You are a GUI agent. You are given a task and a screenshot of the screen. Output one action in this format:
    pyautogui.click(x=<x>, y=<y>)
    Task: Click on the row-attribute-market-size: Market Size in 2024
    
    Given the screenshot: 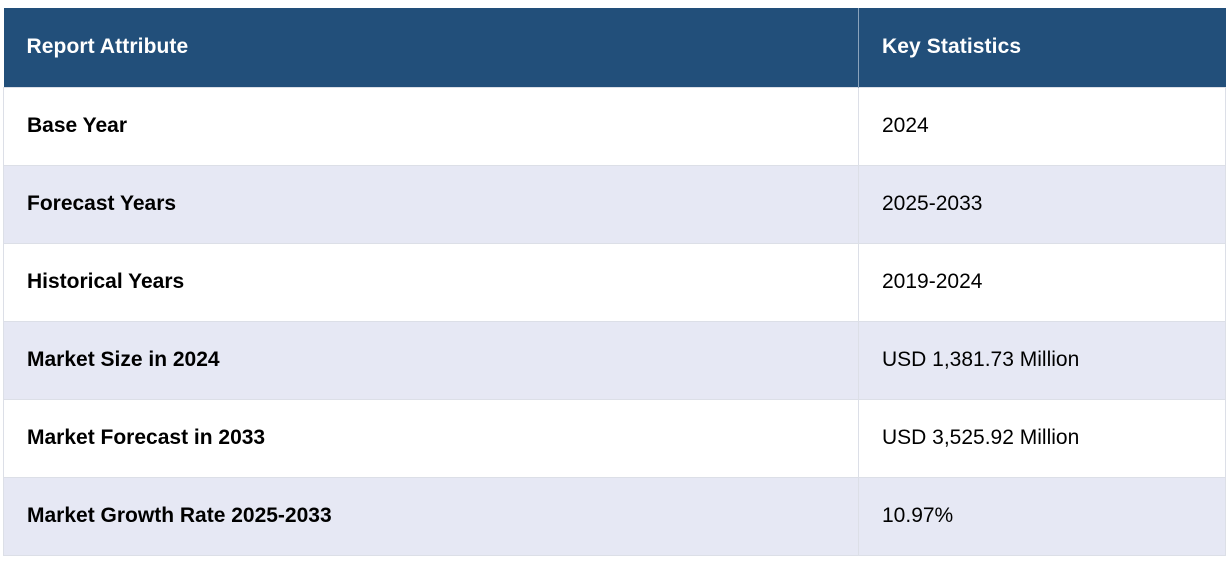 What is the action you would take?
    pyautogui.click(x=431, y=359)
    